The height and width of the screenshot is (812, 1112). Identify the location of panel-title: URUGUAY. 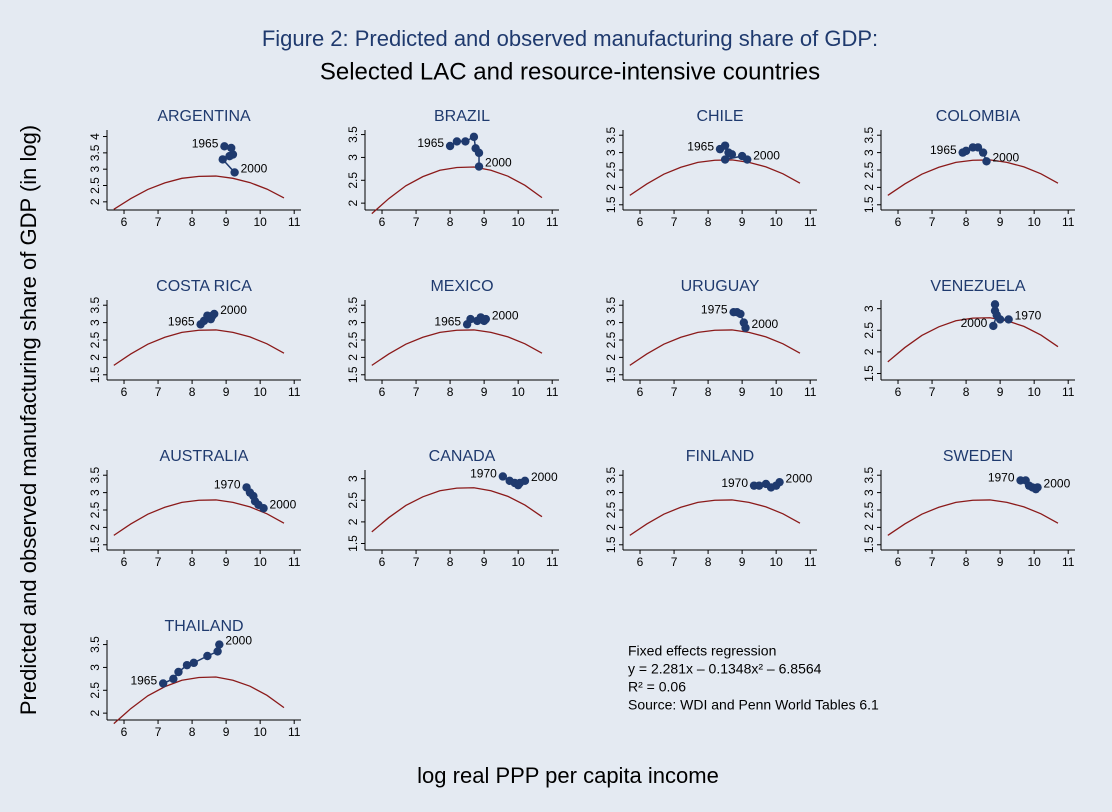
(720, 286).